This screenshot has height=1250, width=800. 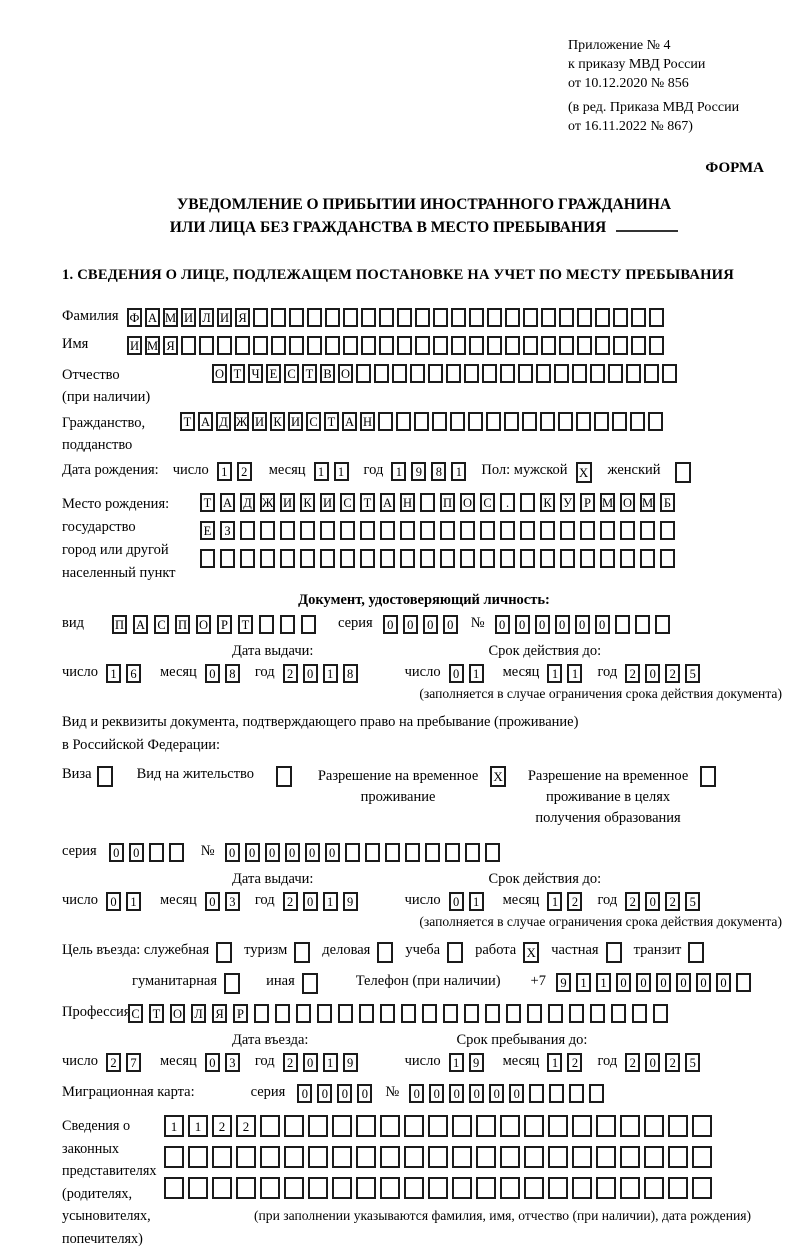 What do you see at coordinates (367, 421) in the screenshot?
I see `char-cell: Н` at bounding box center [367, 421].